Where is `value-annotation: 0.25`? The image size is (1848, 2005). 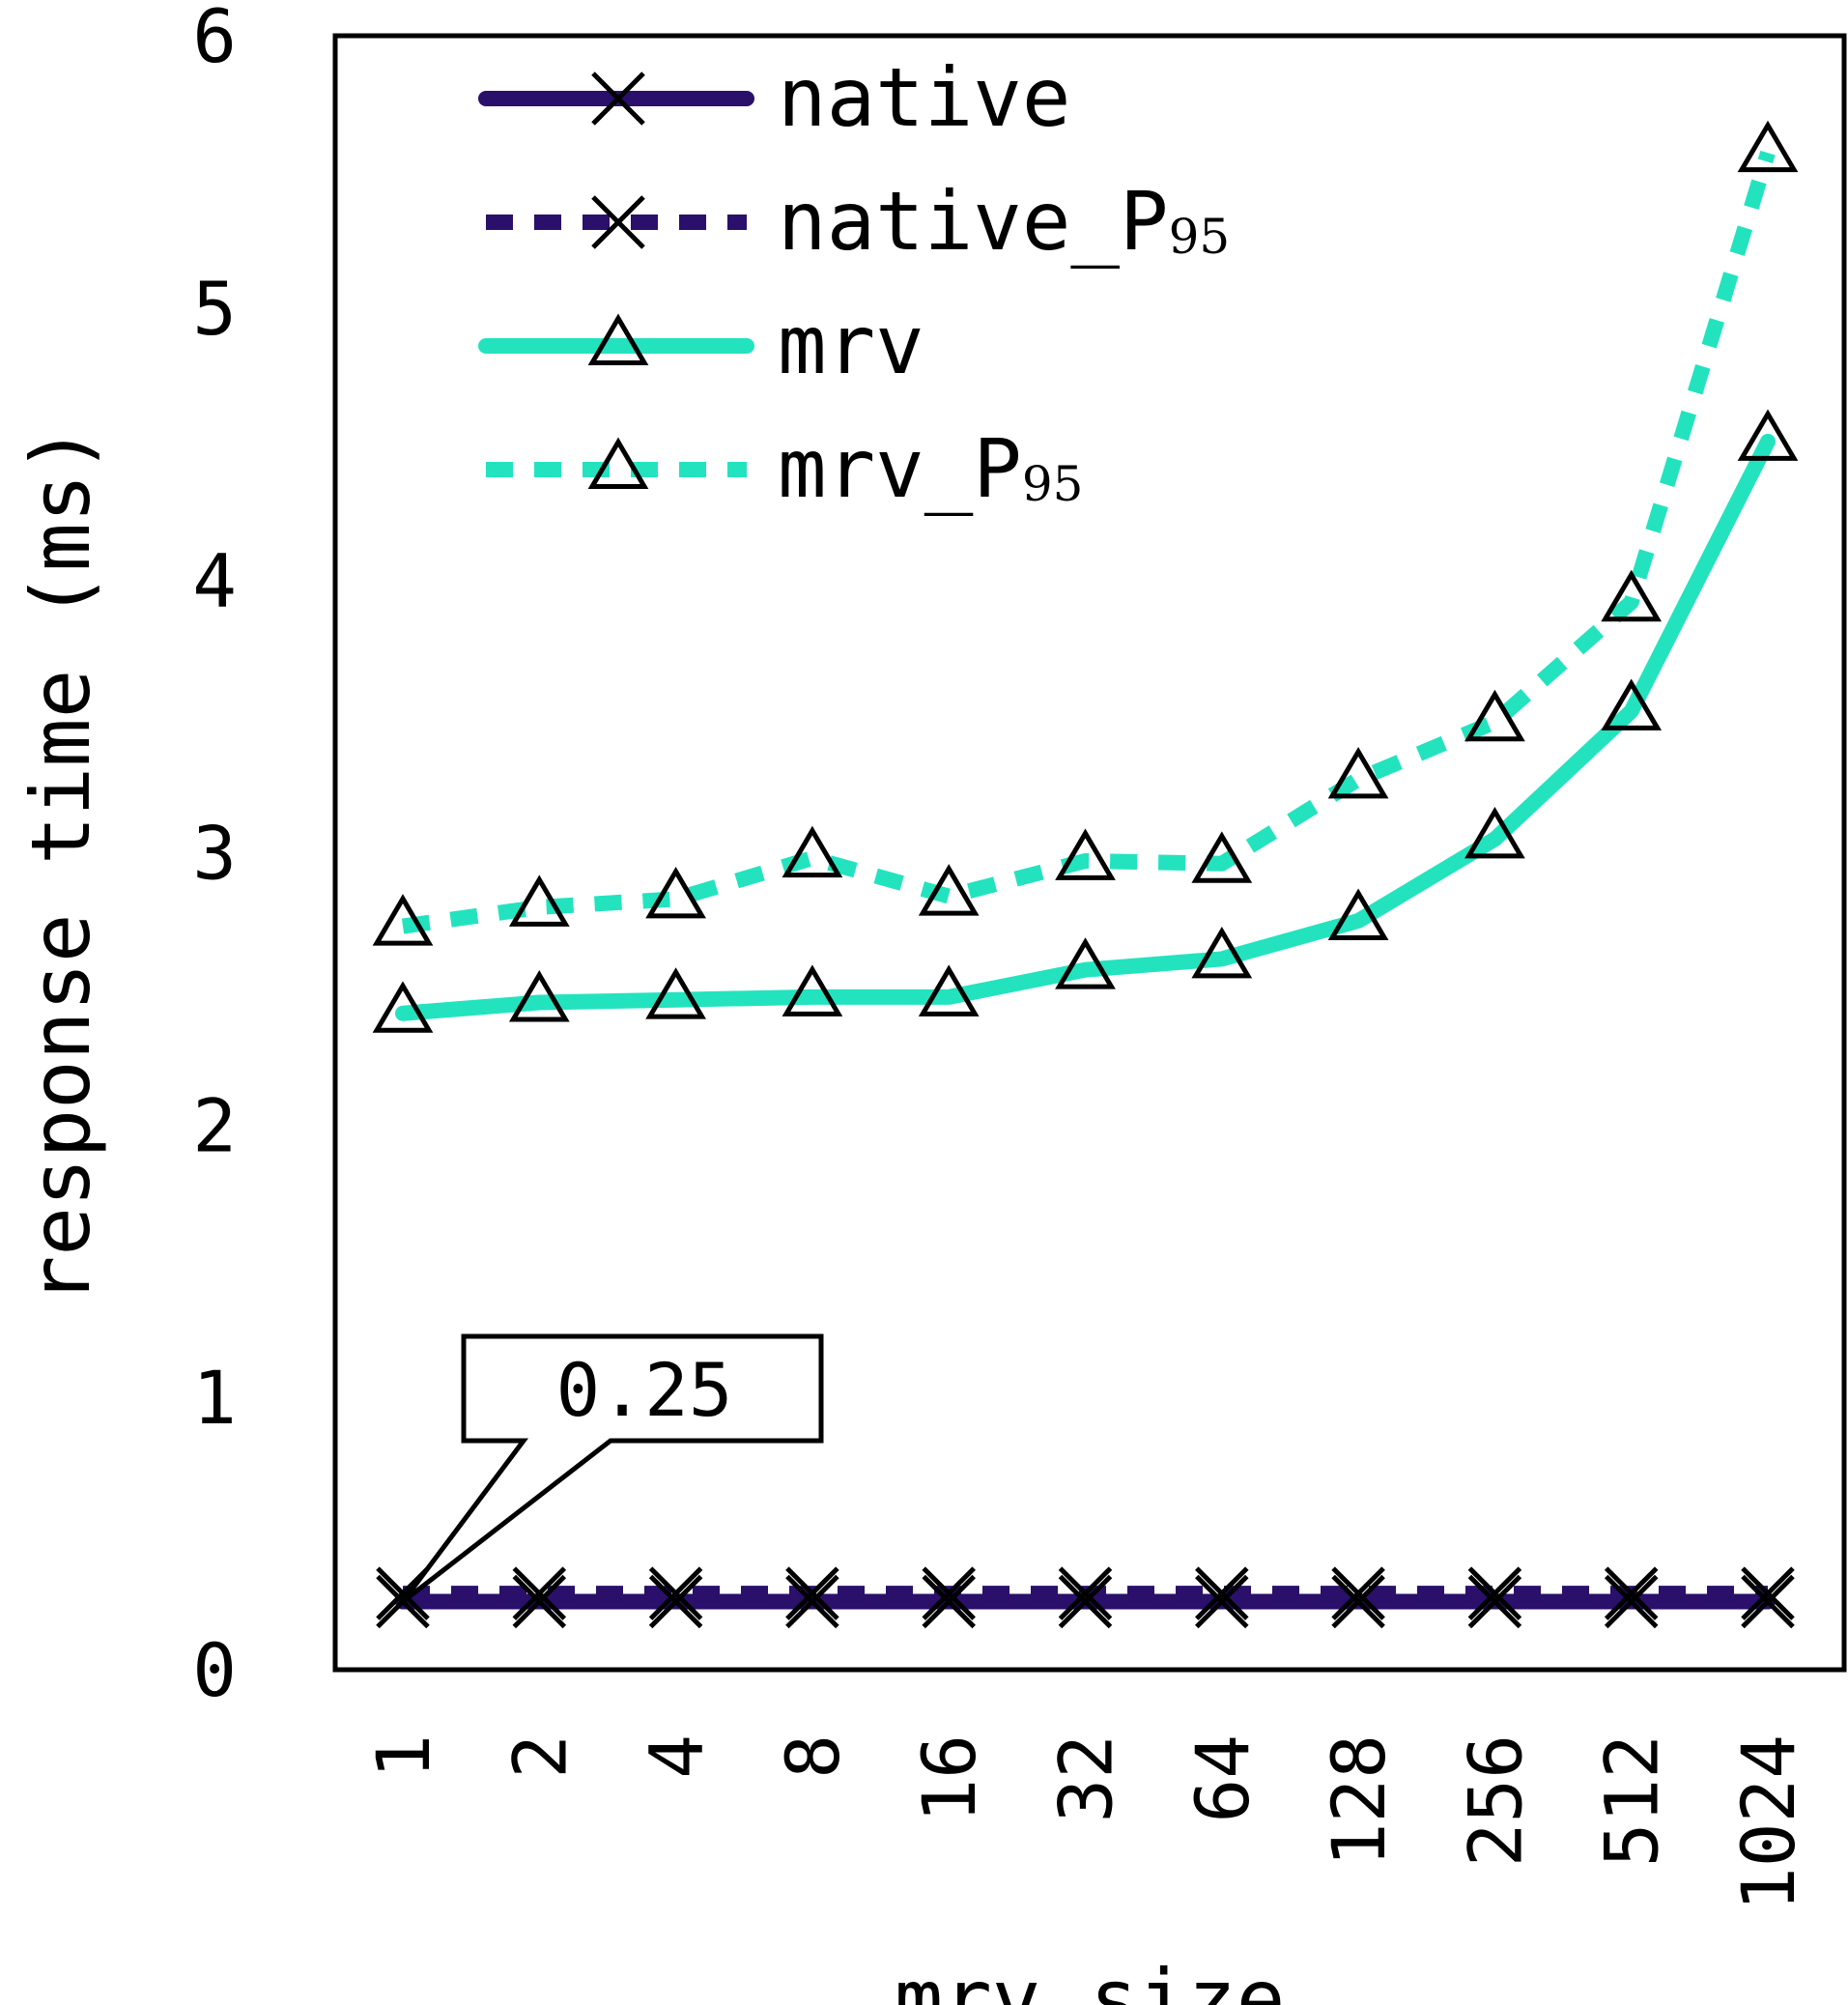
value-annotation: 0.25 is located at coordinates (612, 1468).